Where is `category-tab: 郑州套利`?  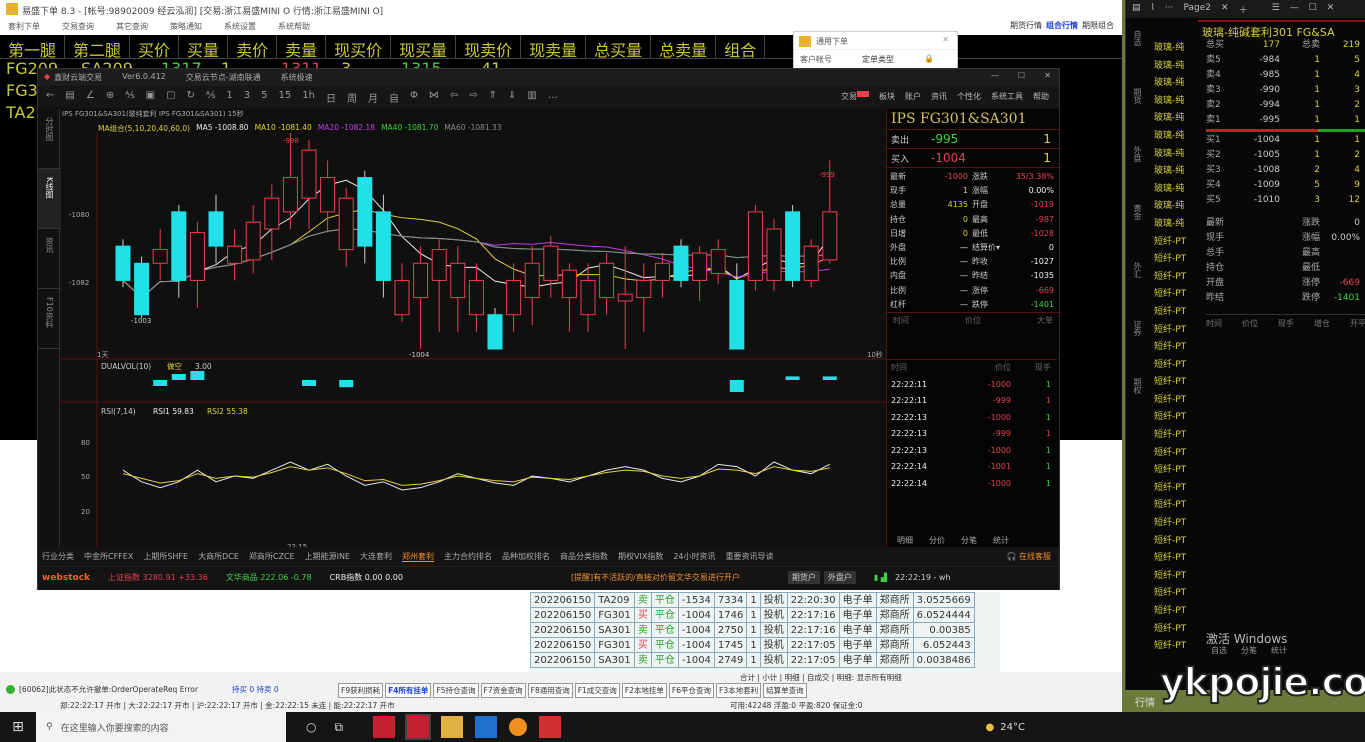 category-tab: 郑州套利 is located at coordinates (418, 557).